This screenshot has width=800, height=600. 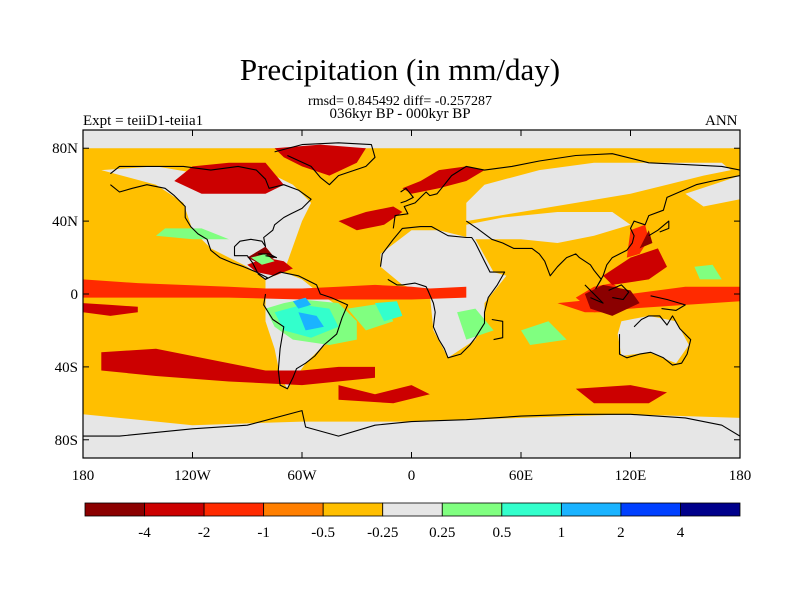 What do you see at coordinates (501, 533) in the screenshot?
I see `colorbar-label: 0.5` at bounding box center [501, 533].